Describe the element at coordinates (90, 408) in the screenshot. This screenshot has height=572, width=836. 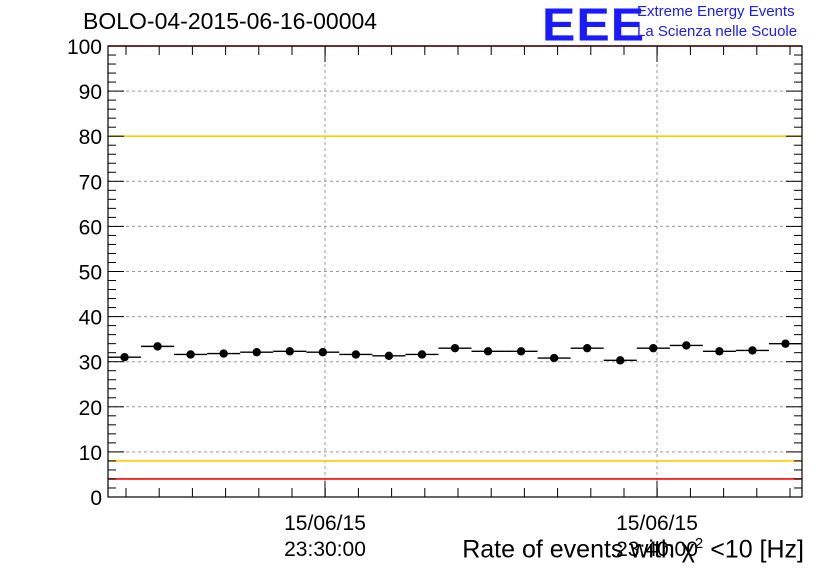
I see `y-tick-label: 20` at that location.